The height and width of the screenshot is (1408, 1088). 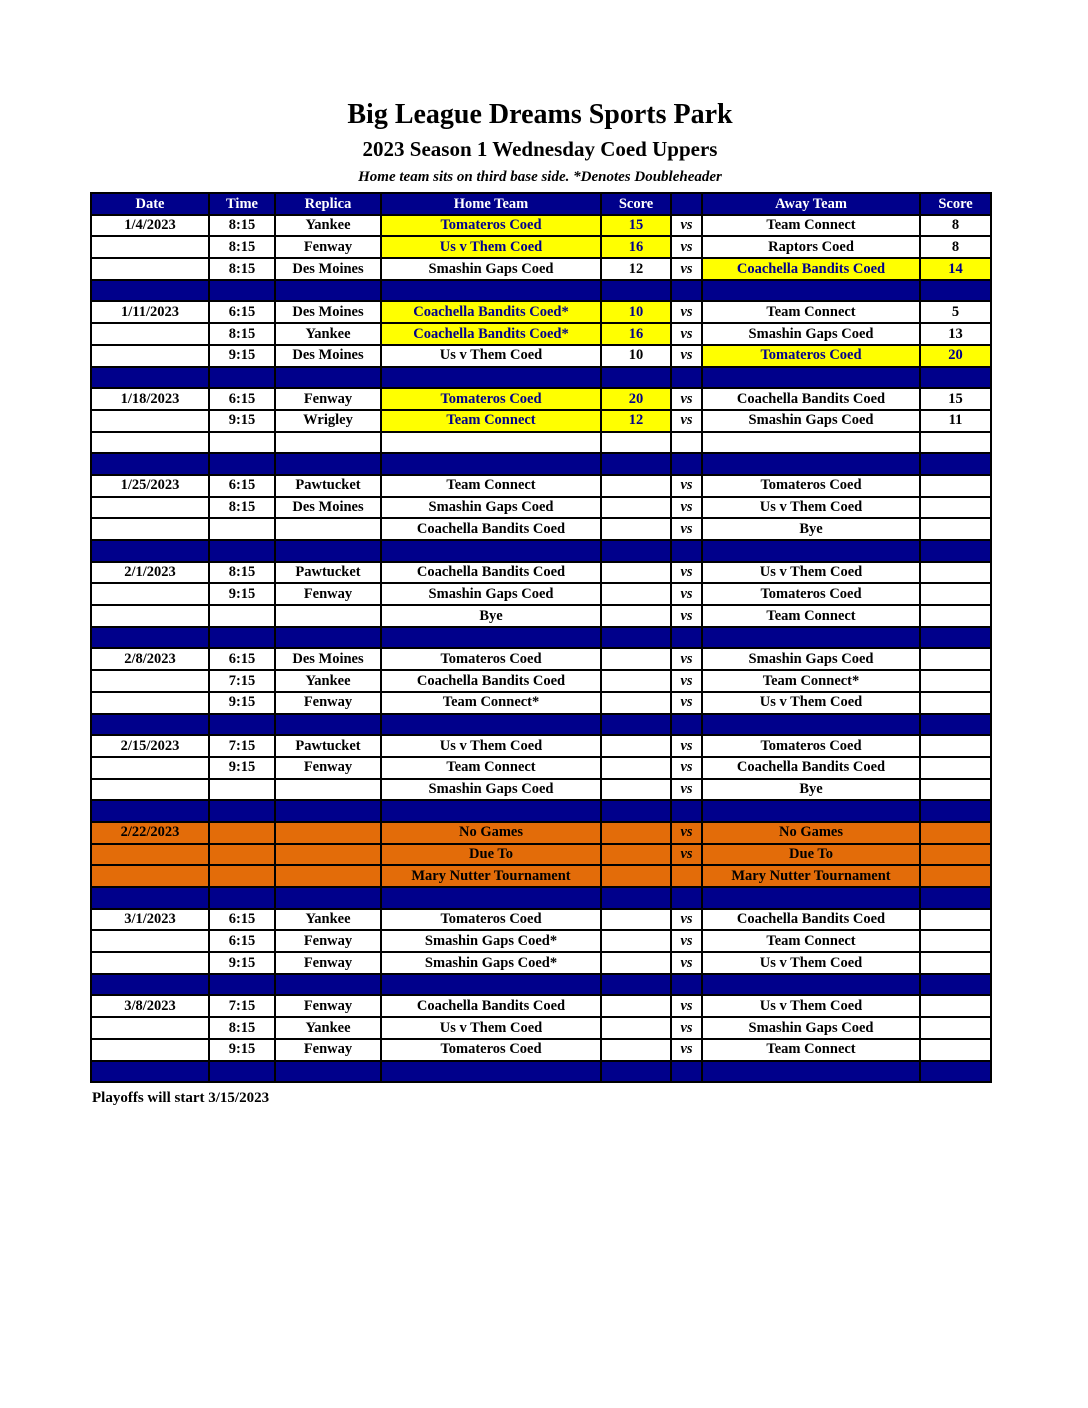 What do you see at coordinates (328, 204) in the screenshot?
I see `column-header-replica: Replica` at bounding box center [328, 204].